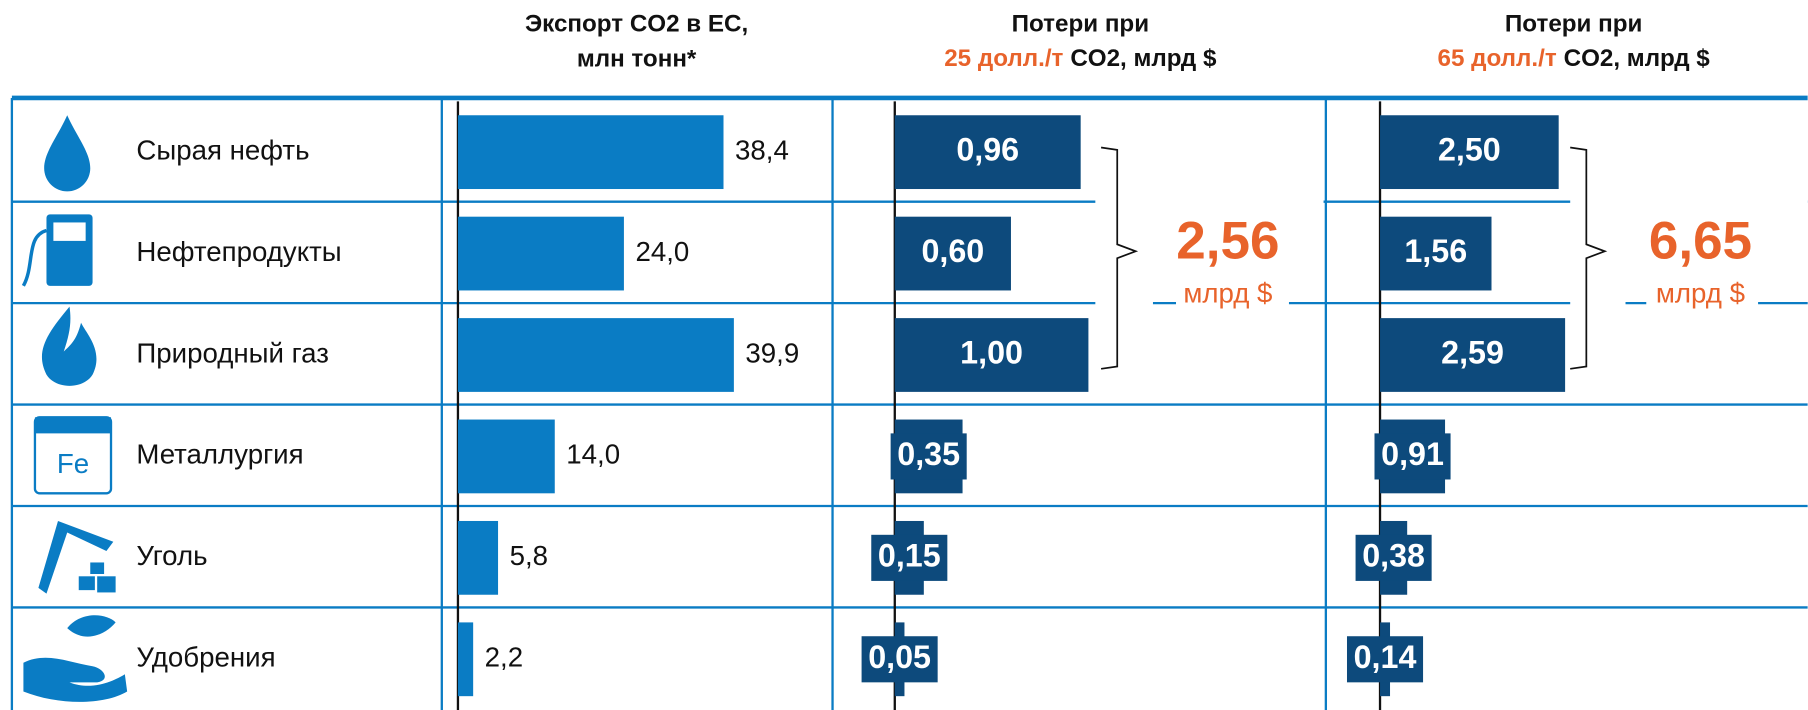  What do you see at coordinates (77, 557) in the screenshot?
I see `coal-icon` at bounding box center [77, 557].